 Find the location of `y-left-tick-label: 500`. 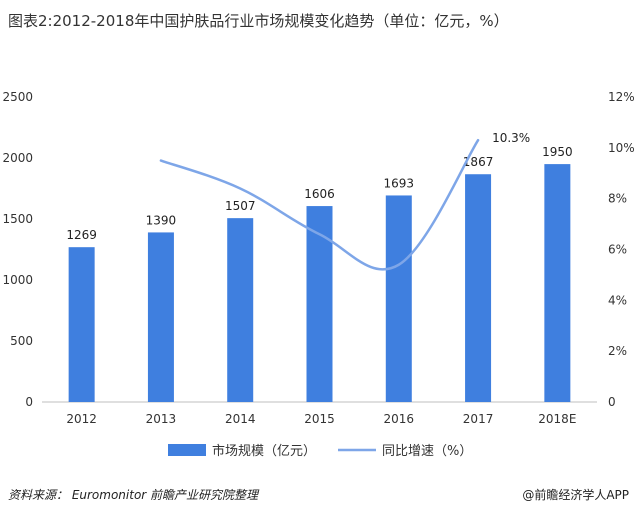

y-left-tick-label: 500 is located at coordinates (21, 341).